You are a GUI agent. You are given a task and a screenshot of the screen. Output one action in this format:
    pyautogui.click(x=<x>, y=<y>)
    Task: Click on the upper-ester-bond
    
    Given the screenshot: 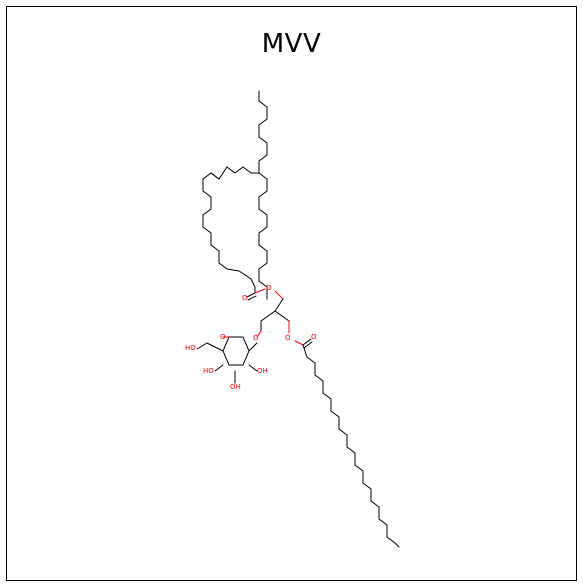 What is the action you would take?
    pyautogui.click(x=260, y=291)
    